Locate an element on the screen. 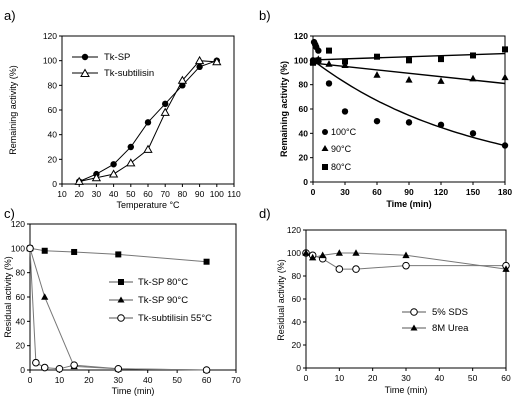 This screenshot has height=407, width=516. panel-c-letter: c) is located at coordinates (9, 213).